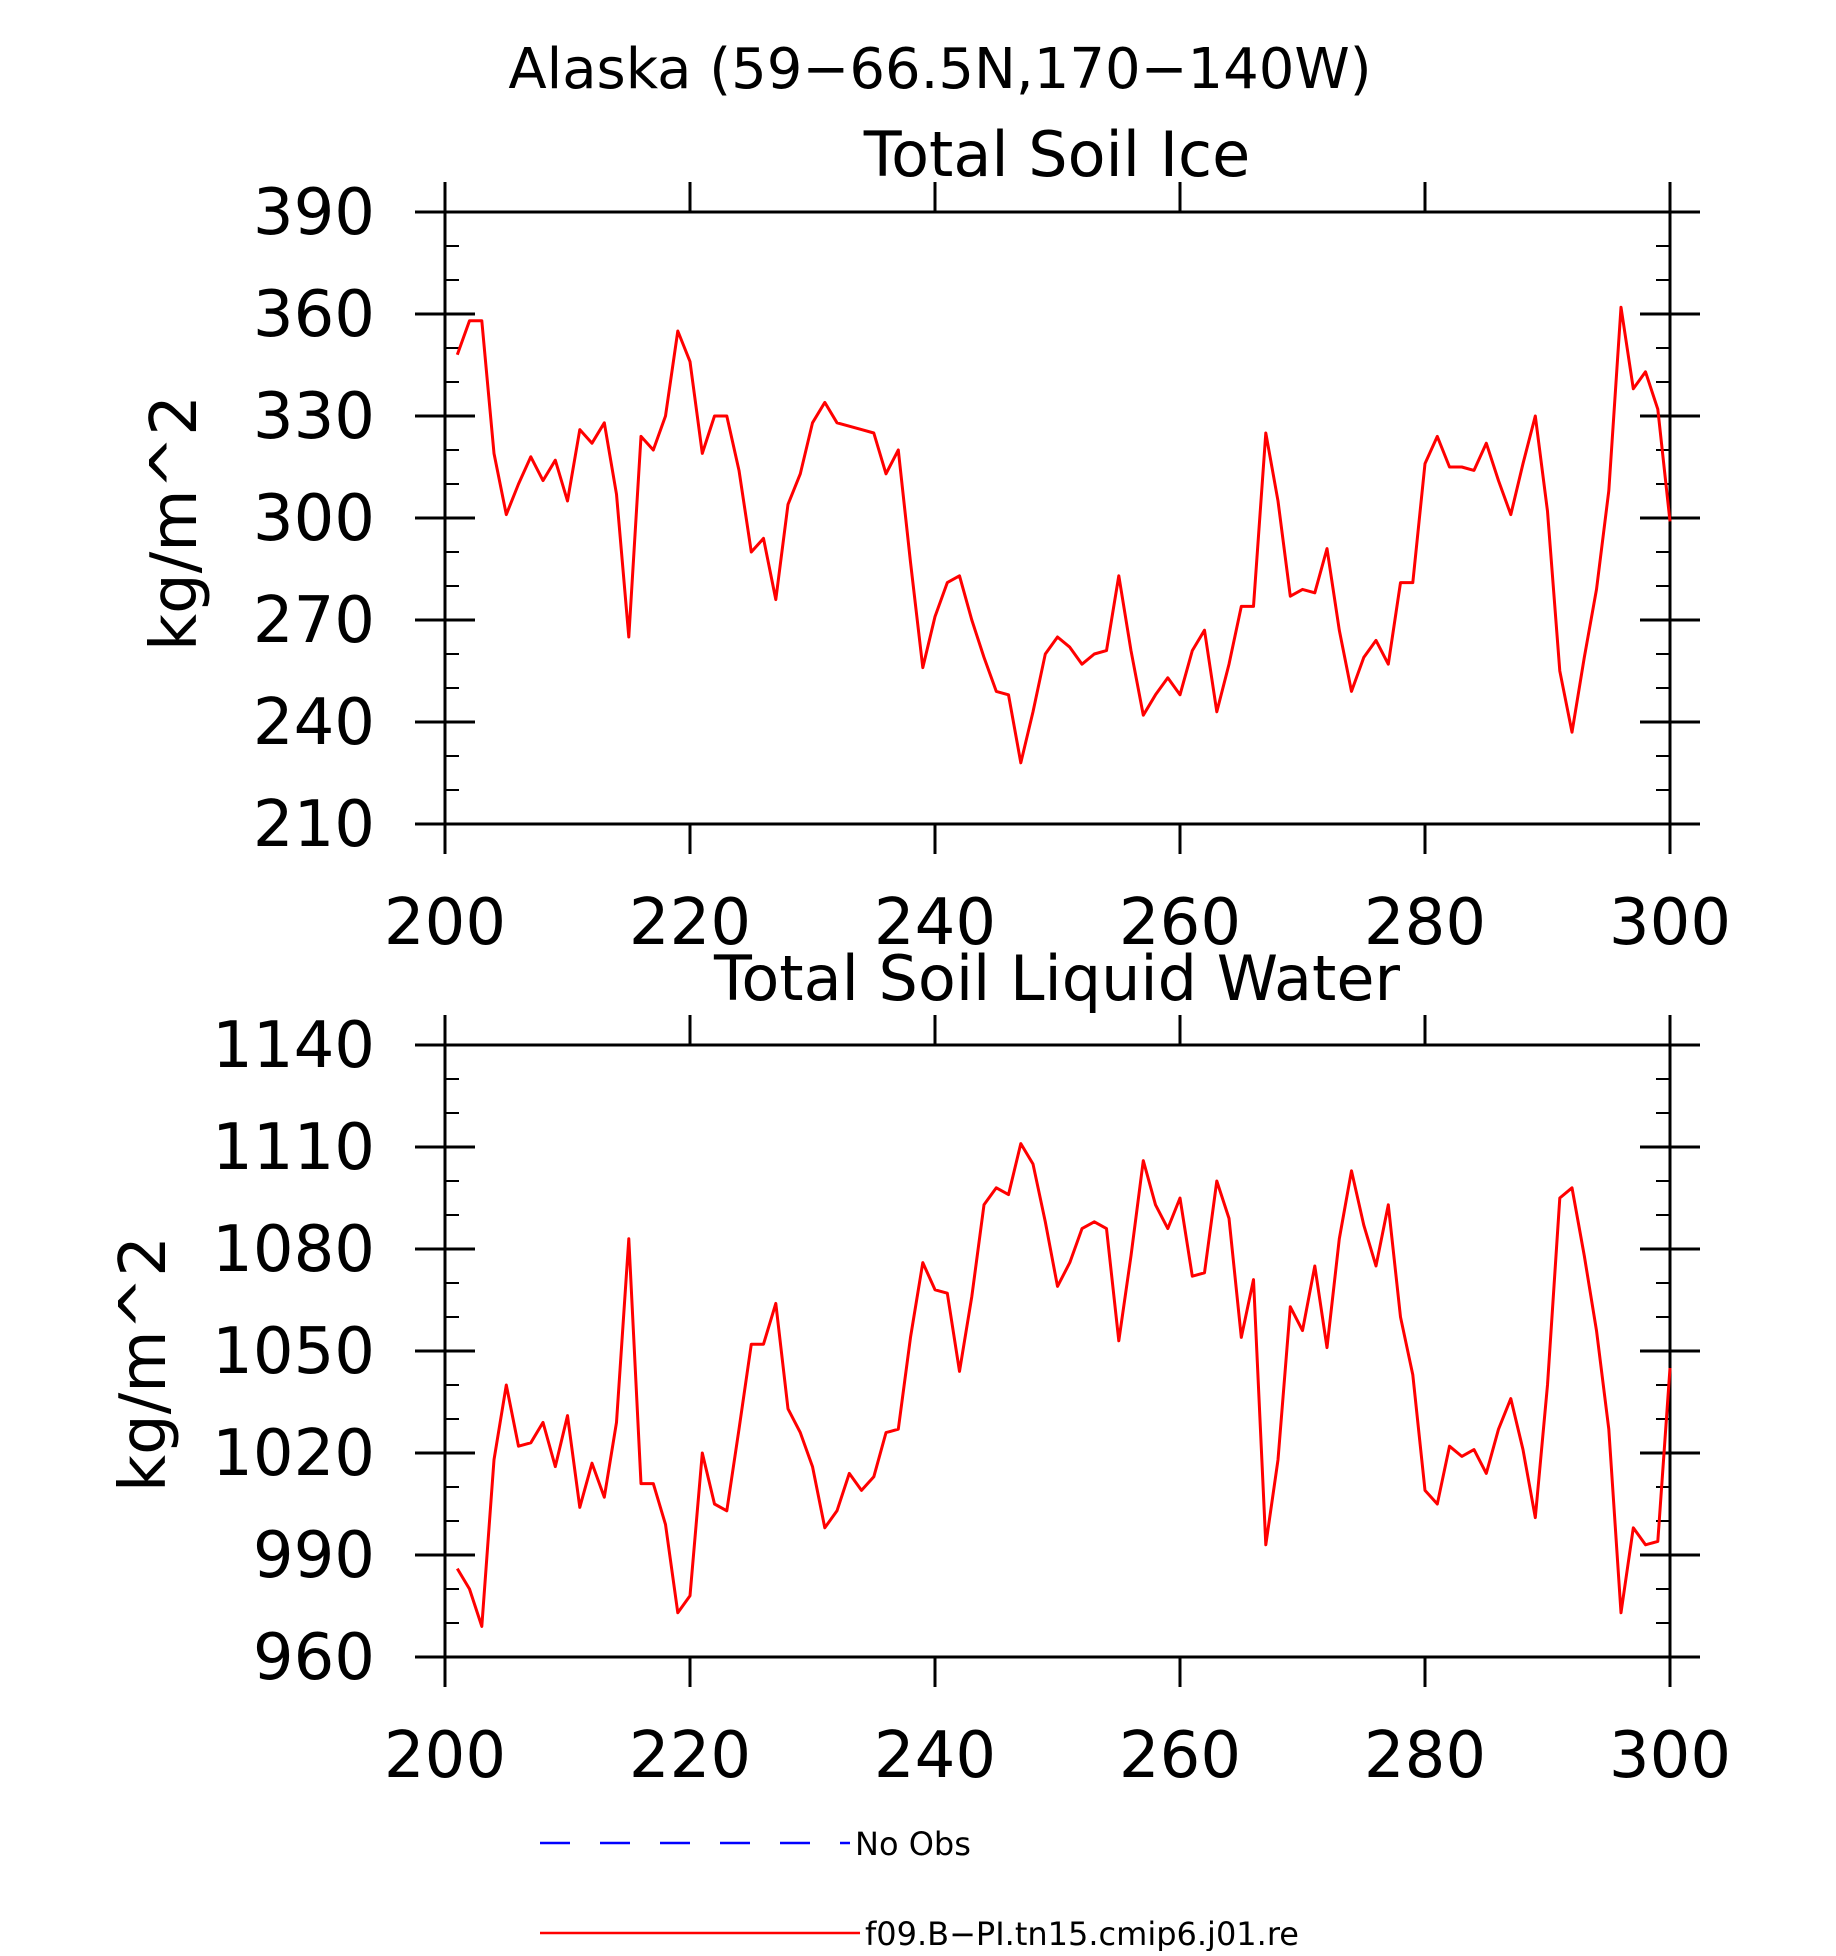 The height and width of the screenshot is (1956, 1836). Describe the element at coordinates (1082, 1933) in the screenshot. I see `legend-label-model: f09.B−PI.tn15.cmip6.j01.re` at that location.